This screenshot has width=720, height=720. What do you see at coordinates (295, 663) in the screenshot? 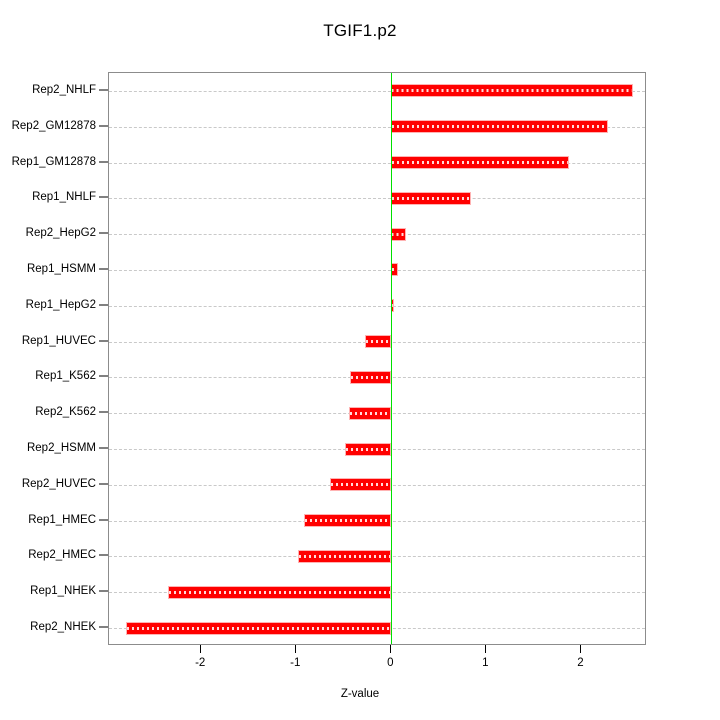
I see `x-axis-tick-label: -1` at bounding box center [295, 663].